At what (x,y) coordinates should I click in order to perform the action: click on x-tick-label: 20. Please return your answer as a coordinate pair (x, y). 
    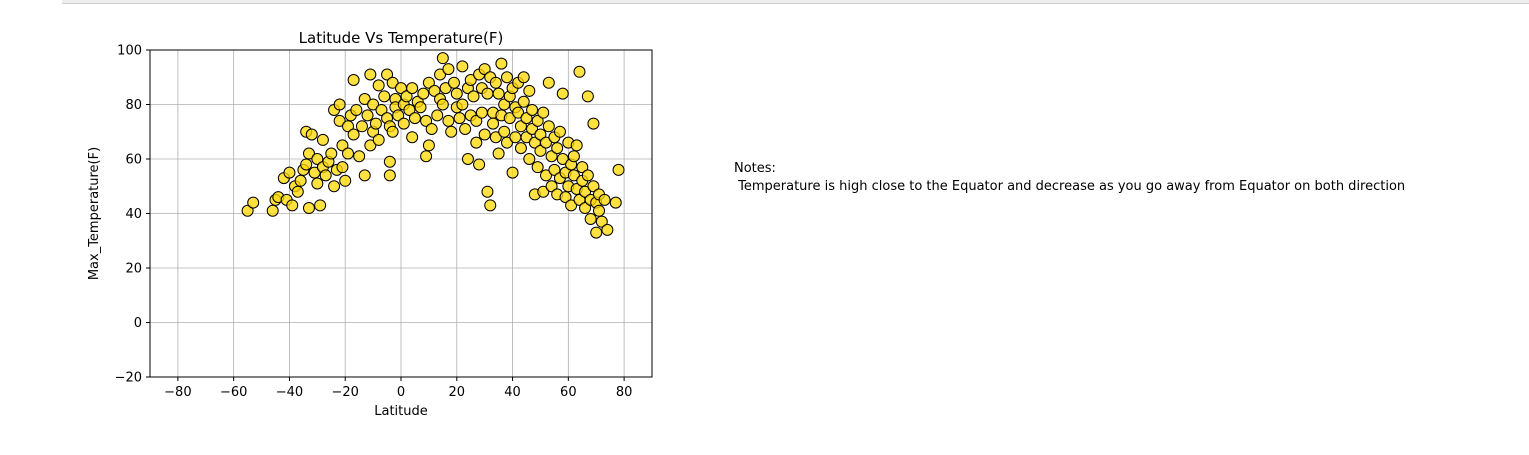
    Looking at the image, I should click on (457, 392).